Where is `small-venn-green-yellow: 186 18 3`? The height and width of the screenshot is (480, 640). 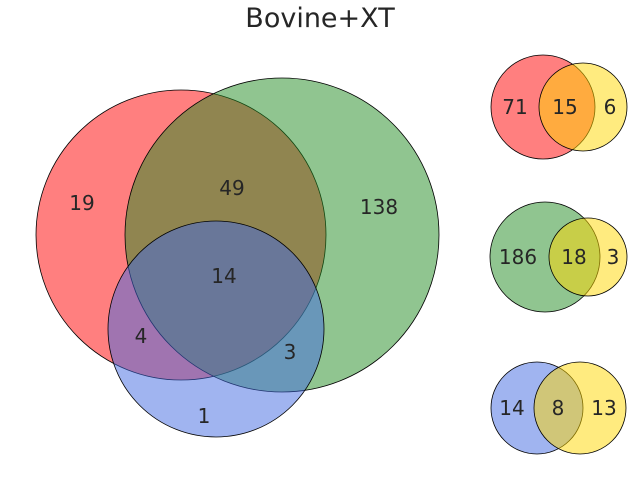
small-venn-green-yellow: 186 18 3 is located at coordinates (558, 257).